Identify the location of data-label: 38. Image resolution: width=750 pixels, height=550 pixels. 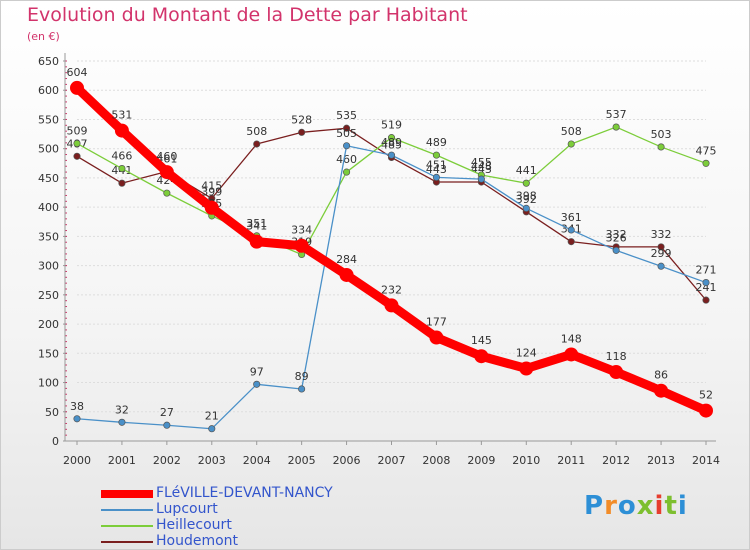
(77, 406).